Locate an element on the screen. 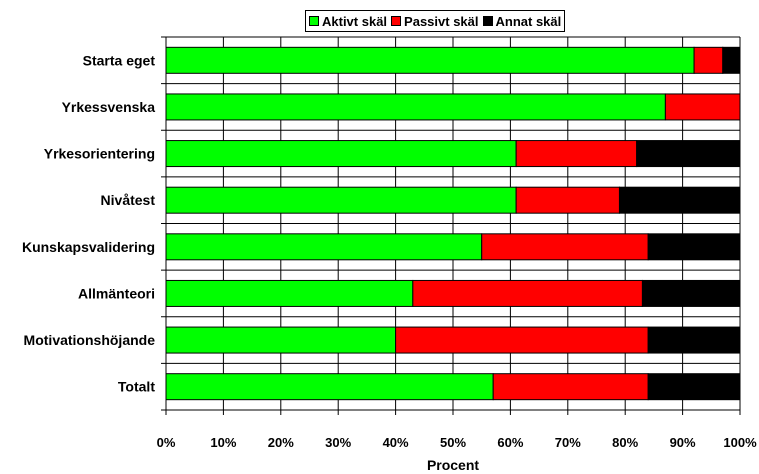  x-tick-label: 10% is located at coordinates (223, 442).